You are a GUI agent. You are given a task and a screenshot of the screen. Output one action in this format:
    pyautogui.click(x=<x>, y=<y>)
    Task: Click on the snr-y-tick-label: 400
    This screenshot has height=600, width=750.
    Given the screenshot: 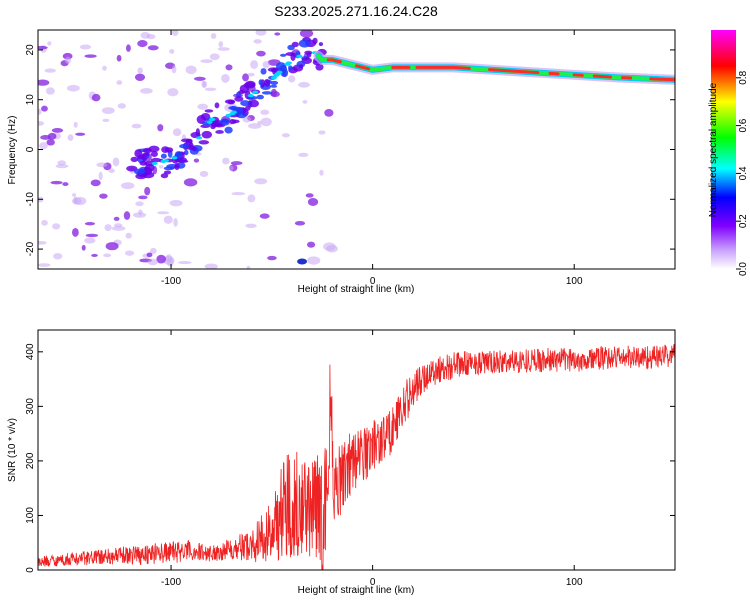 What is the action you would take?
    pyautogui.click(x=30, y=351)
    